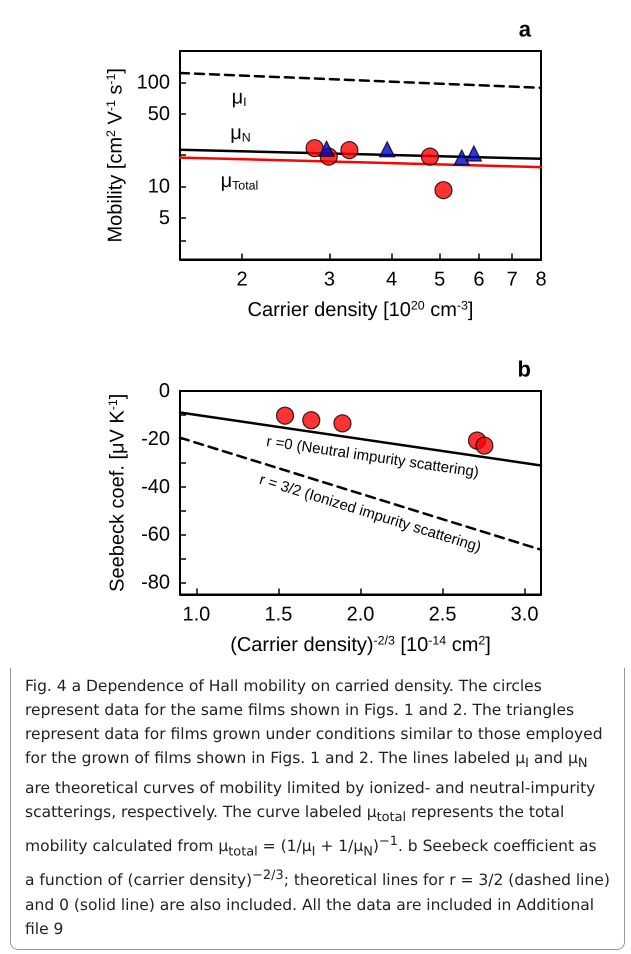 The image size is (631, 954). What do you see at coordinates (164, 218) in the screenshot?
I see `y-tick-label: 5` at bounding box center [164, 218].